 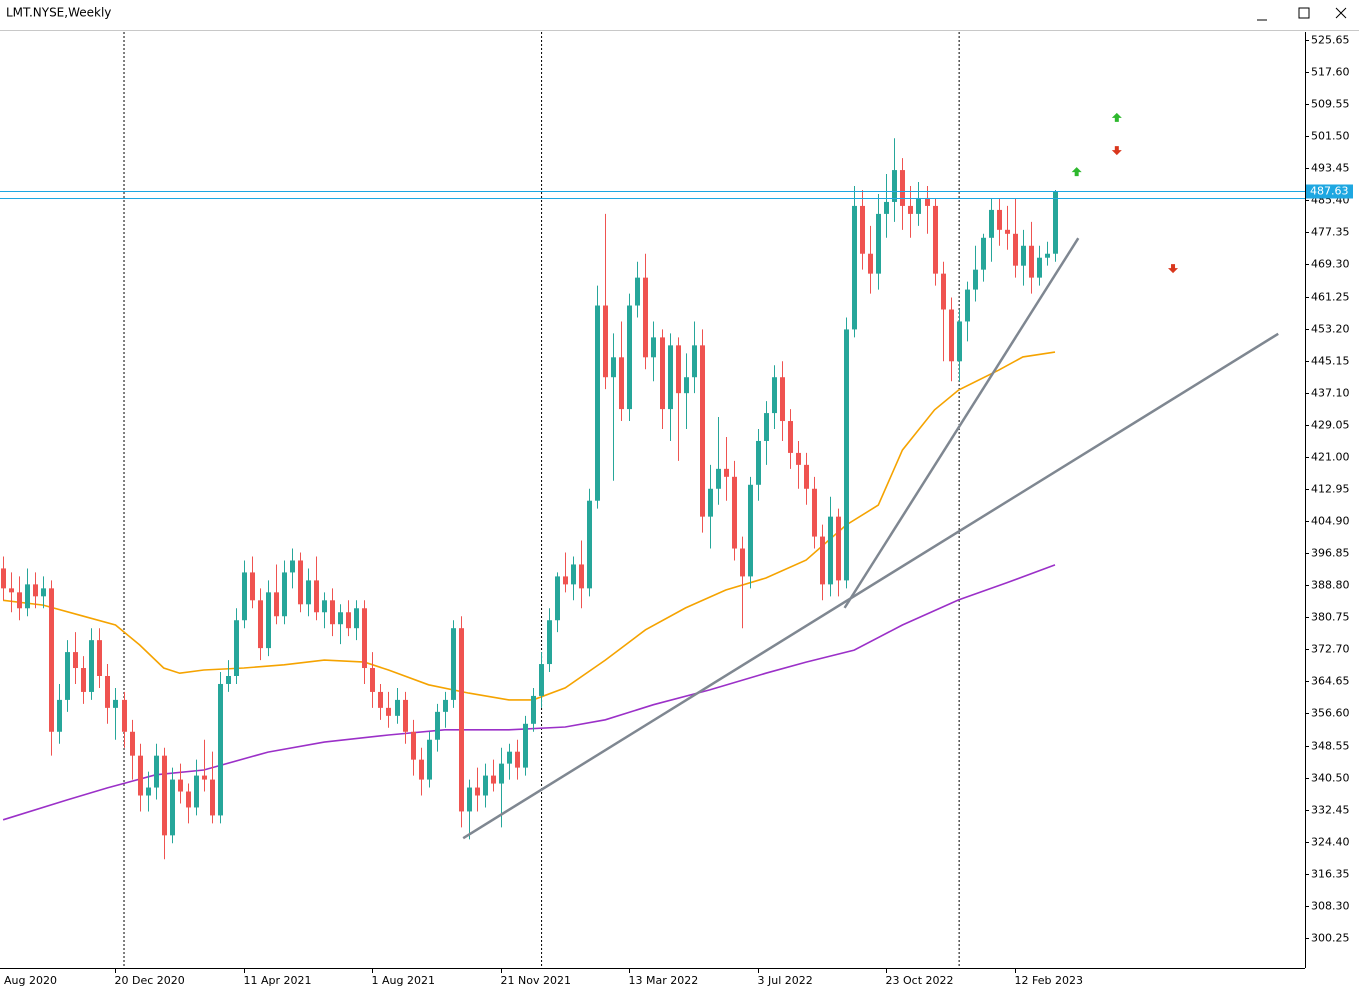 What do you see at coordinates (1330, 617) in the screenshot?
I see `y-tick-label: 380.75` at bounding box center [1330, 617].